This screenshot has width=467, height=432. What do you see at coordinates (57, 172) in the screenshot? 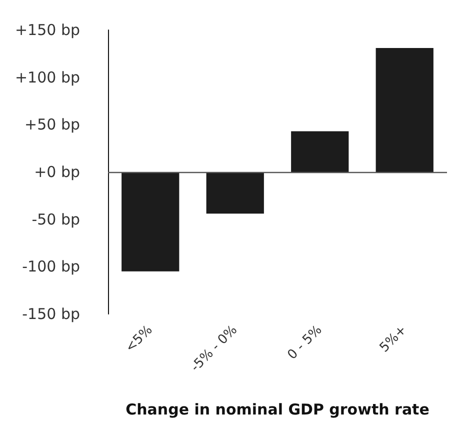
I see `y-tick-label: +0 bp` at bounding box center [57, 172].